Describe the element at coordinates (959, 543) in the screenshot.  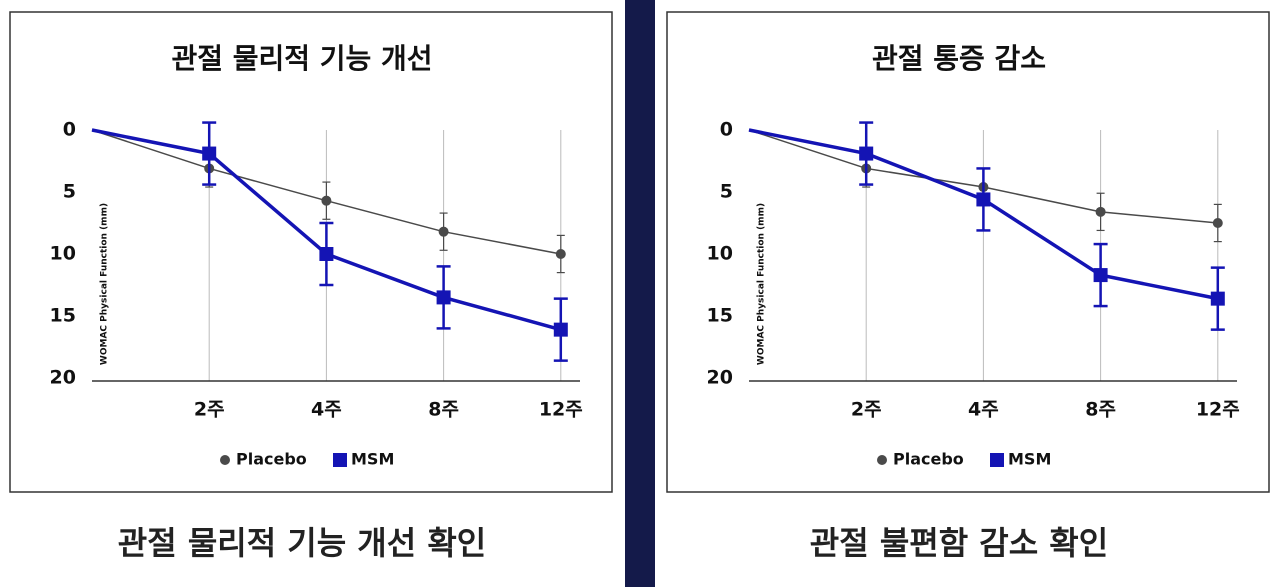
I see `caption: 관절 불편함 감소 확인` at that location.